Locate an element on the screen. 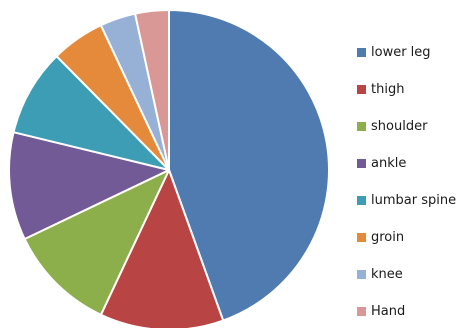 The image size is (473, 330). legend-label: knee is located at coordinates (387, 274).